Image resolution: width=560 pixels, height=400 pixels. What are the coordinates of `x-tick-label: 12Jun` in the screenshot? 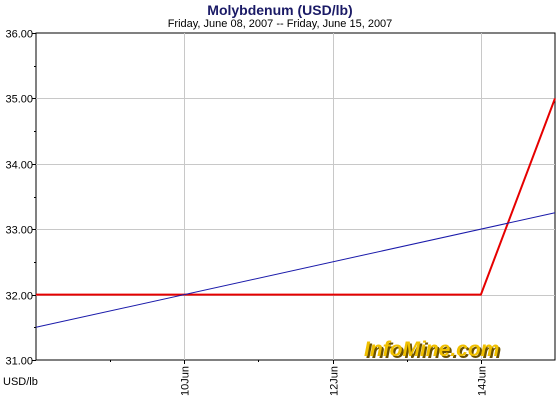 It's located at (335, 381).